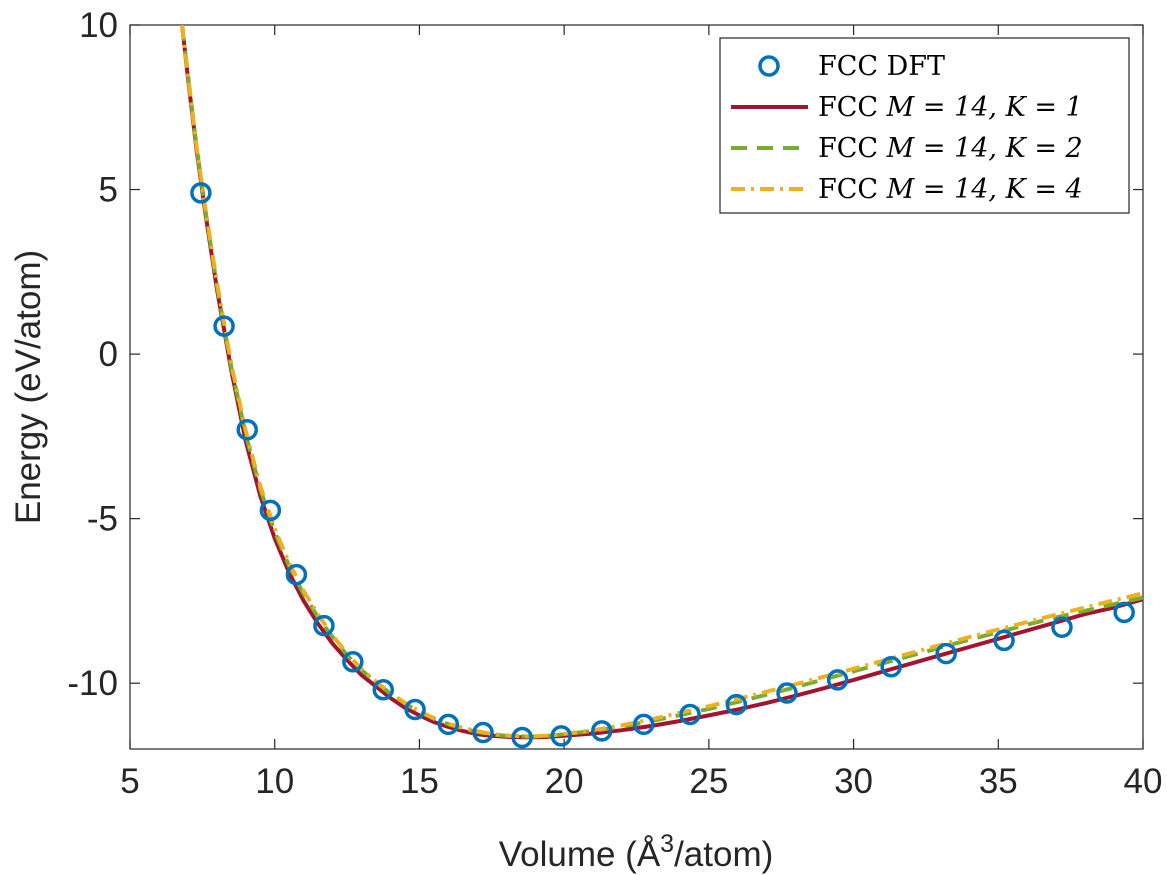 Image resolution: width=1167 pixels, height=875 pixels. Describe the element at coordinates (129, 781) in the screenshot. I see `x-tick-label: 5` at that location.